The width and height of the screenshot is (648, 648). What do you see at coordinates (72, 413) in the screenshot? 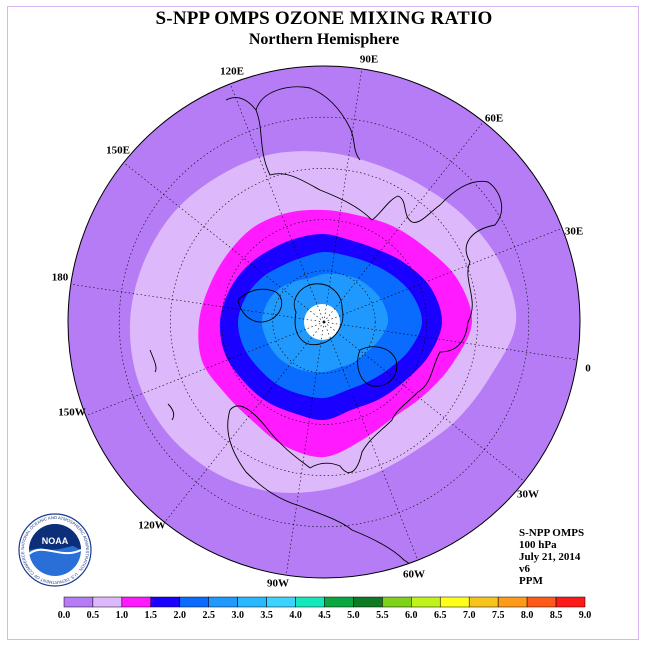
I see `lon-label-8: 150W` at bounding box center [72, 413].